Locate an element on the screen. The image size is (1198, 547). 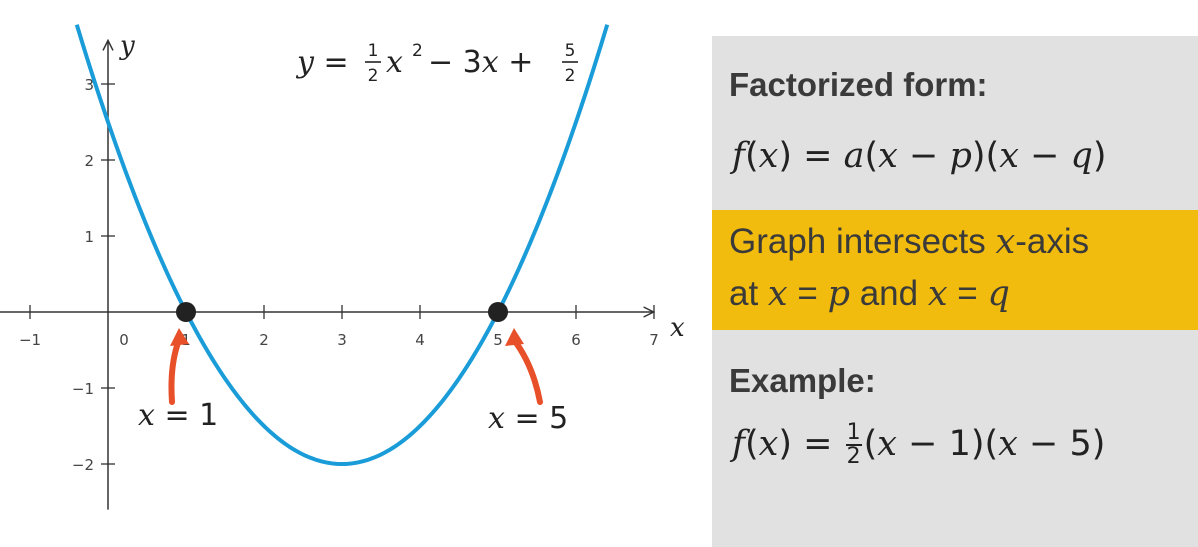
svg-text: y = is located at coordinates (322, 62).